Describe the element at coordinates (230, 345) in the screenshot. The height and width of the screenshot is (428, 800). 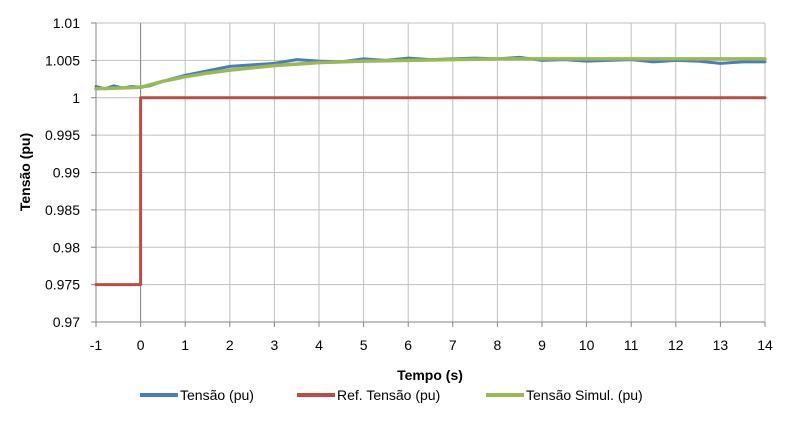
I see `x-tick-label: 2` at that location.